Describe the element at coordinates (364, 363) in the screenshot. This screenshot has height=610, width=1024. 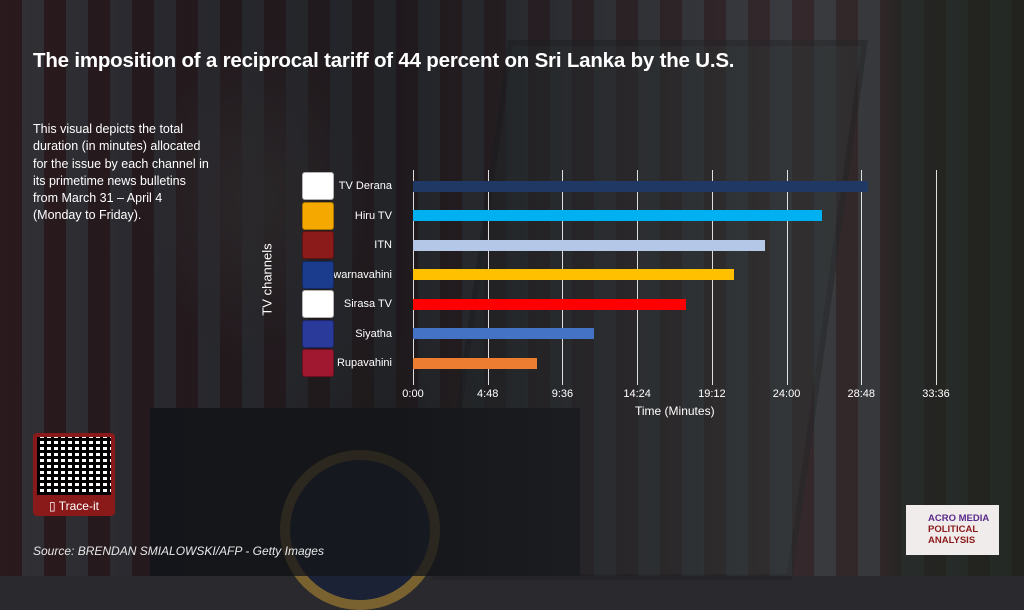
I see `channel-label: Rupavahini` at that location.